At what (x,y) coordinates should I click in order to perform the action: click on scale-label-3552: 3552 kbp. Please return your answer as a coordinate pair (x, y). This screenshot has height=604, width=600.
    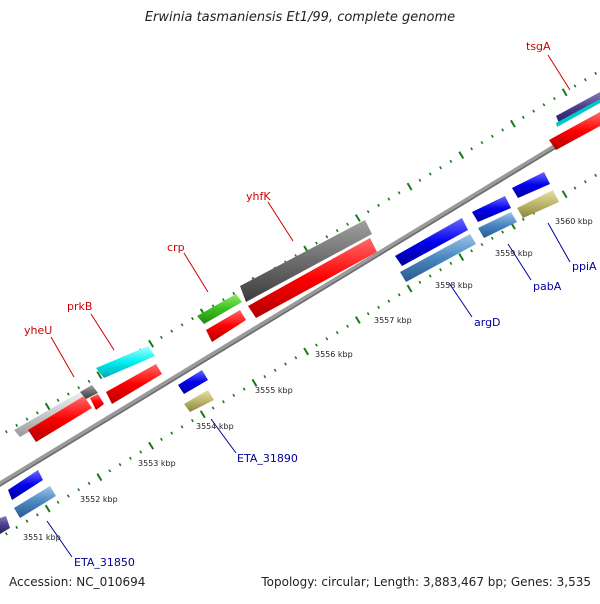
    Looking at the image, I should click on (99, 499).